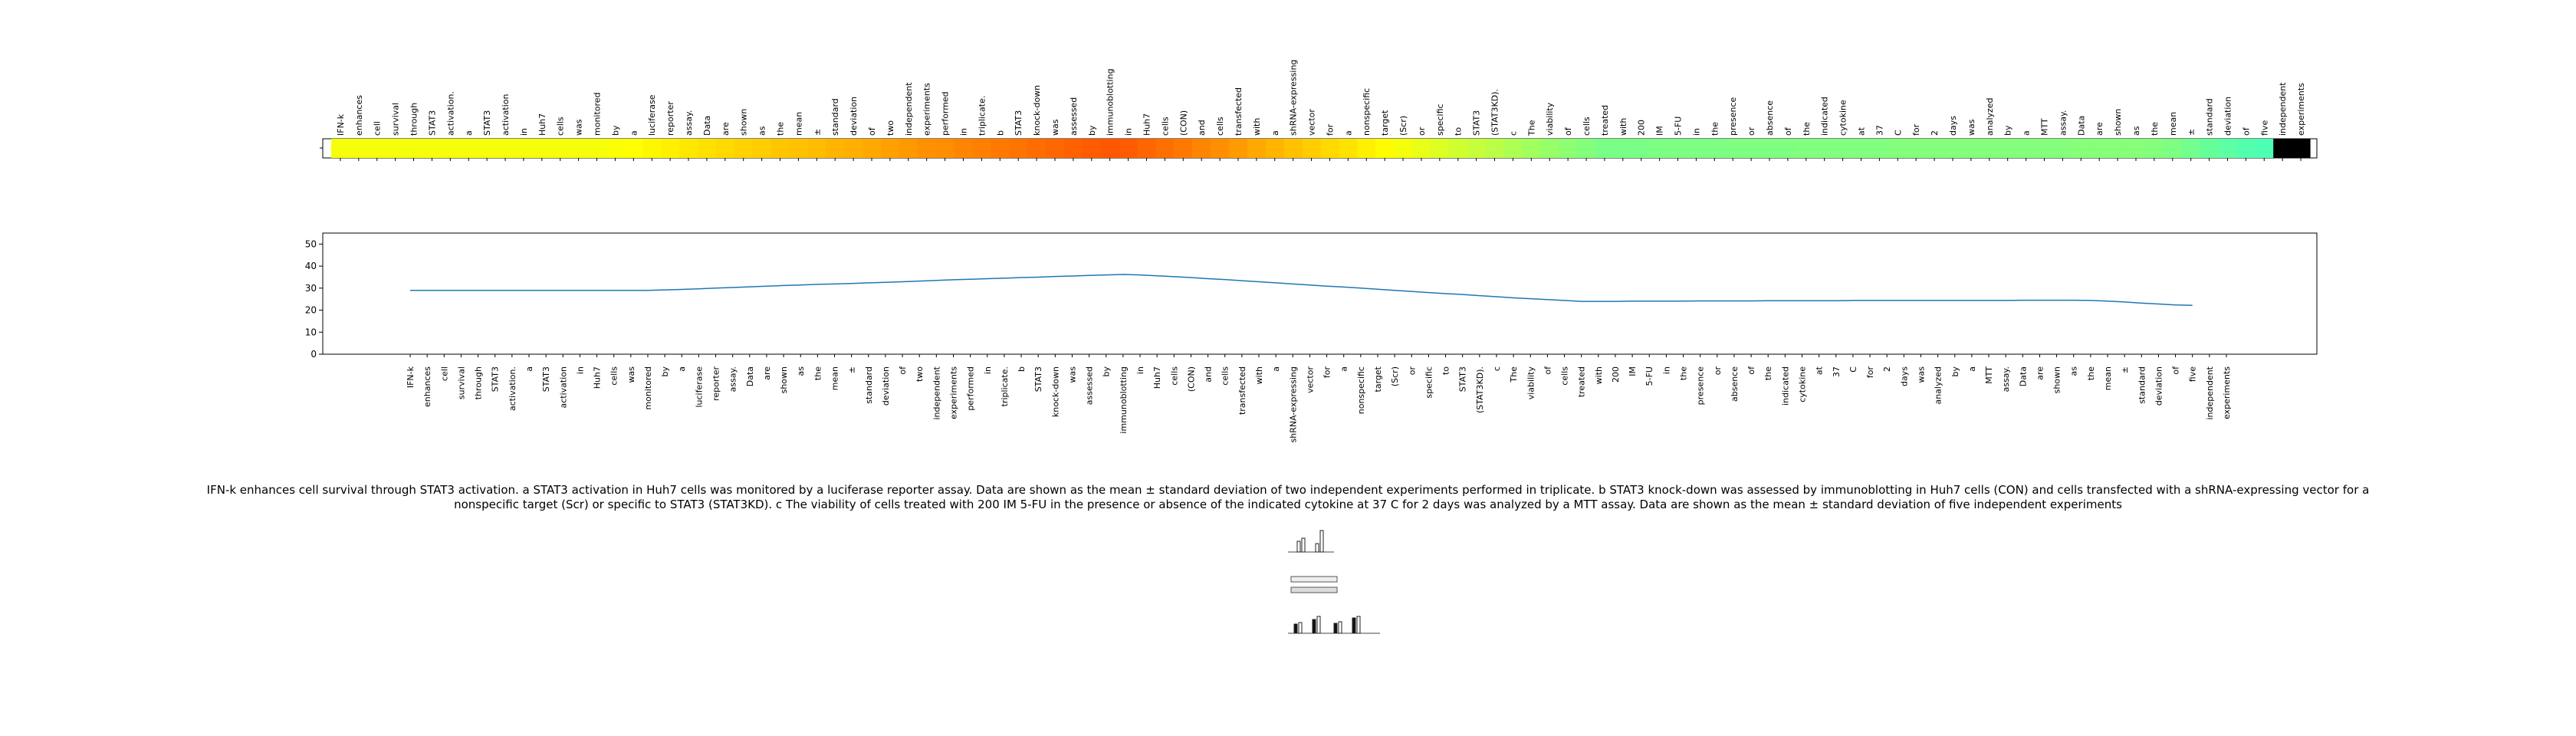  What do you see at coordinates (1378, 379) in the screenshot?
I see `x-tick-label: target` at bounding box center [1378, 379].